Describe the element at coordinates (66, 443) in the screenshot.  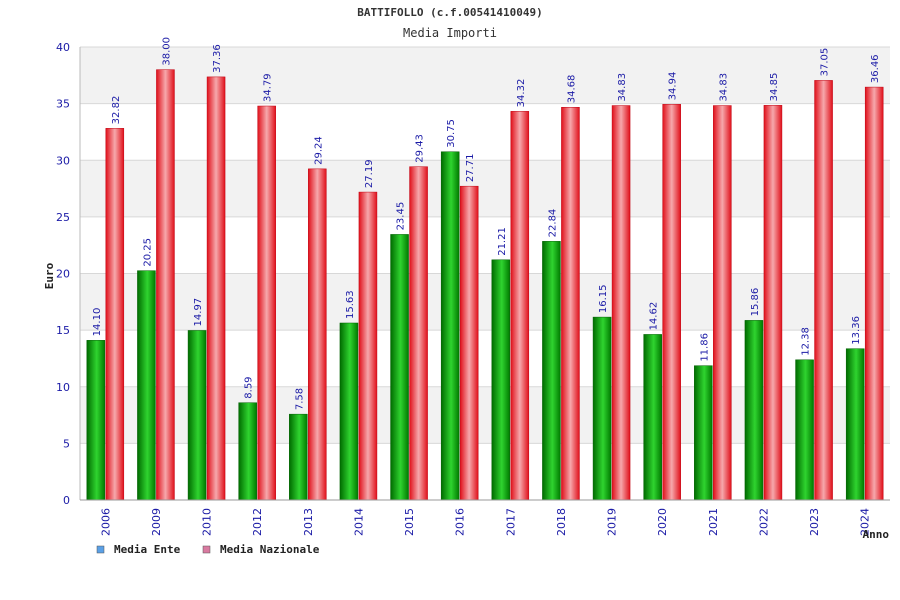
I see `y-tick-label: 5` at that location.